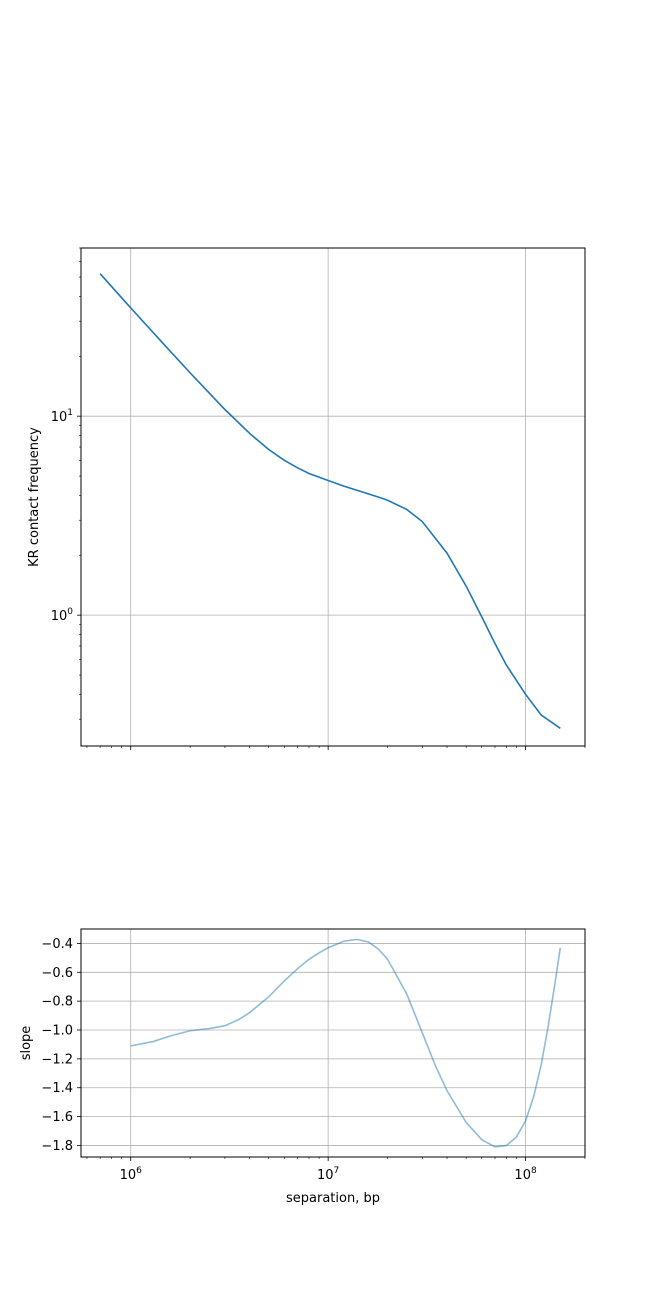  I want to click on bottom-plot-frame, so click(333, 1043).